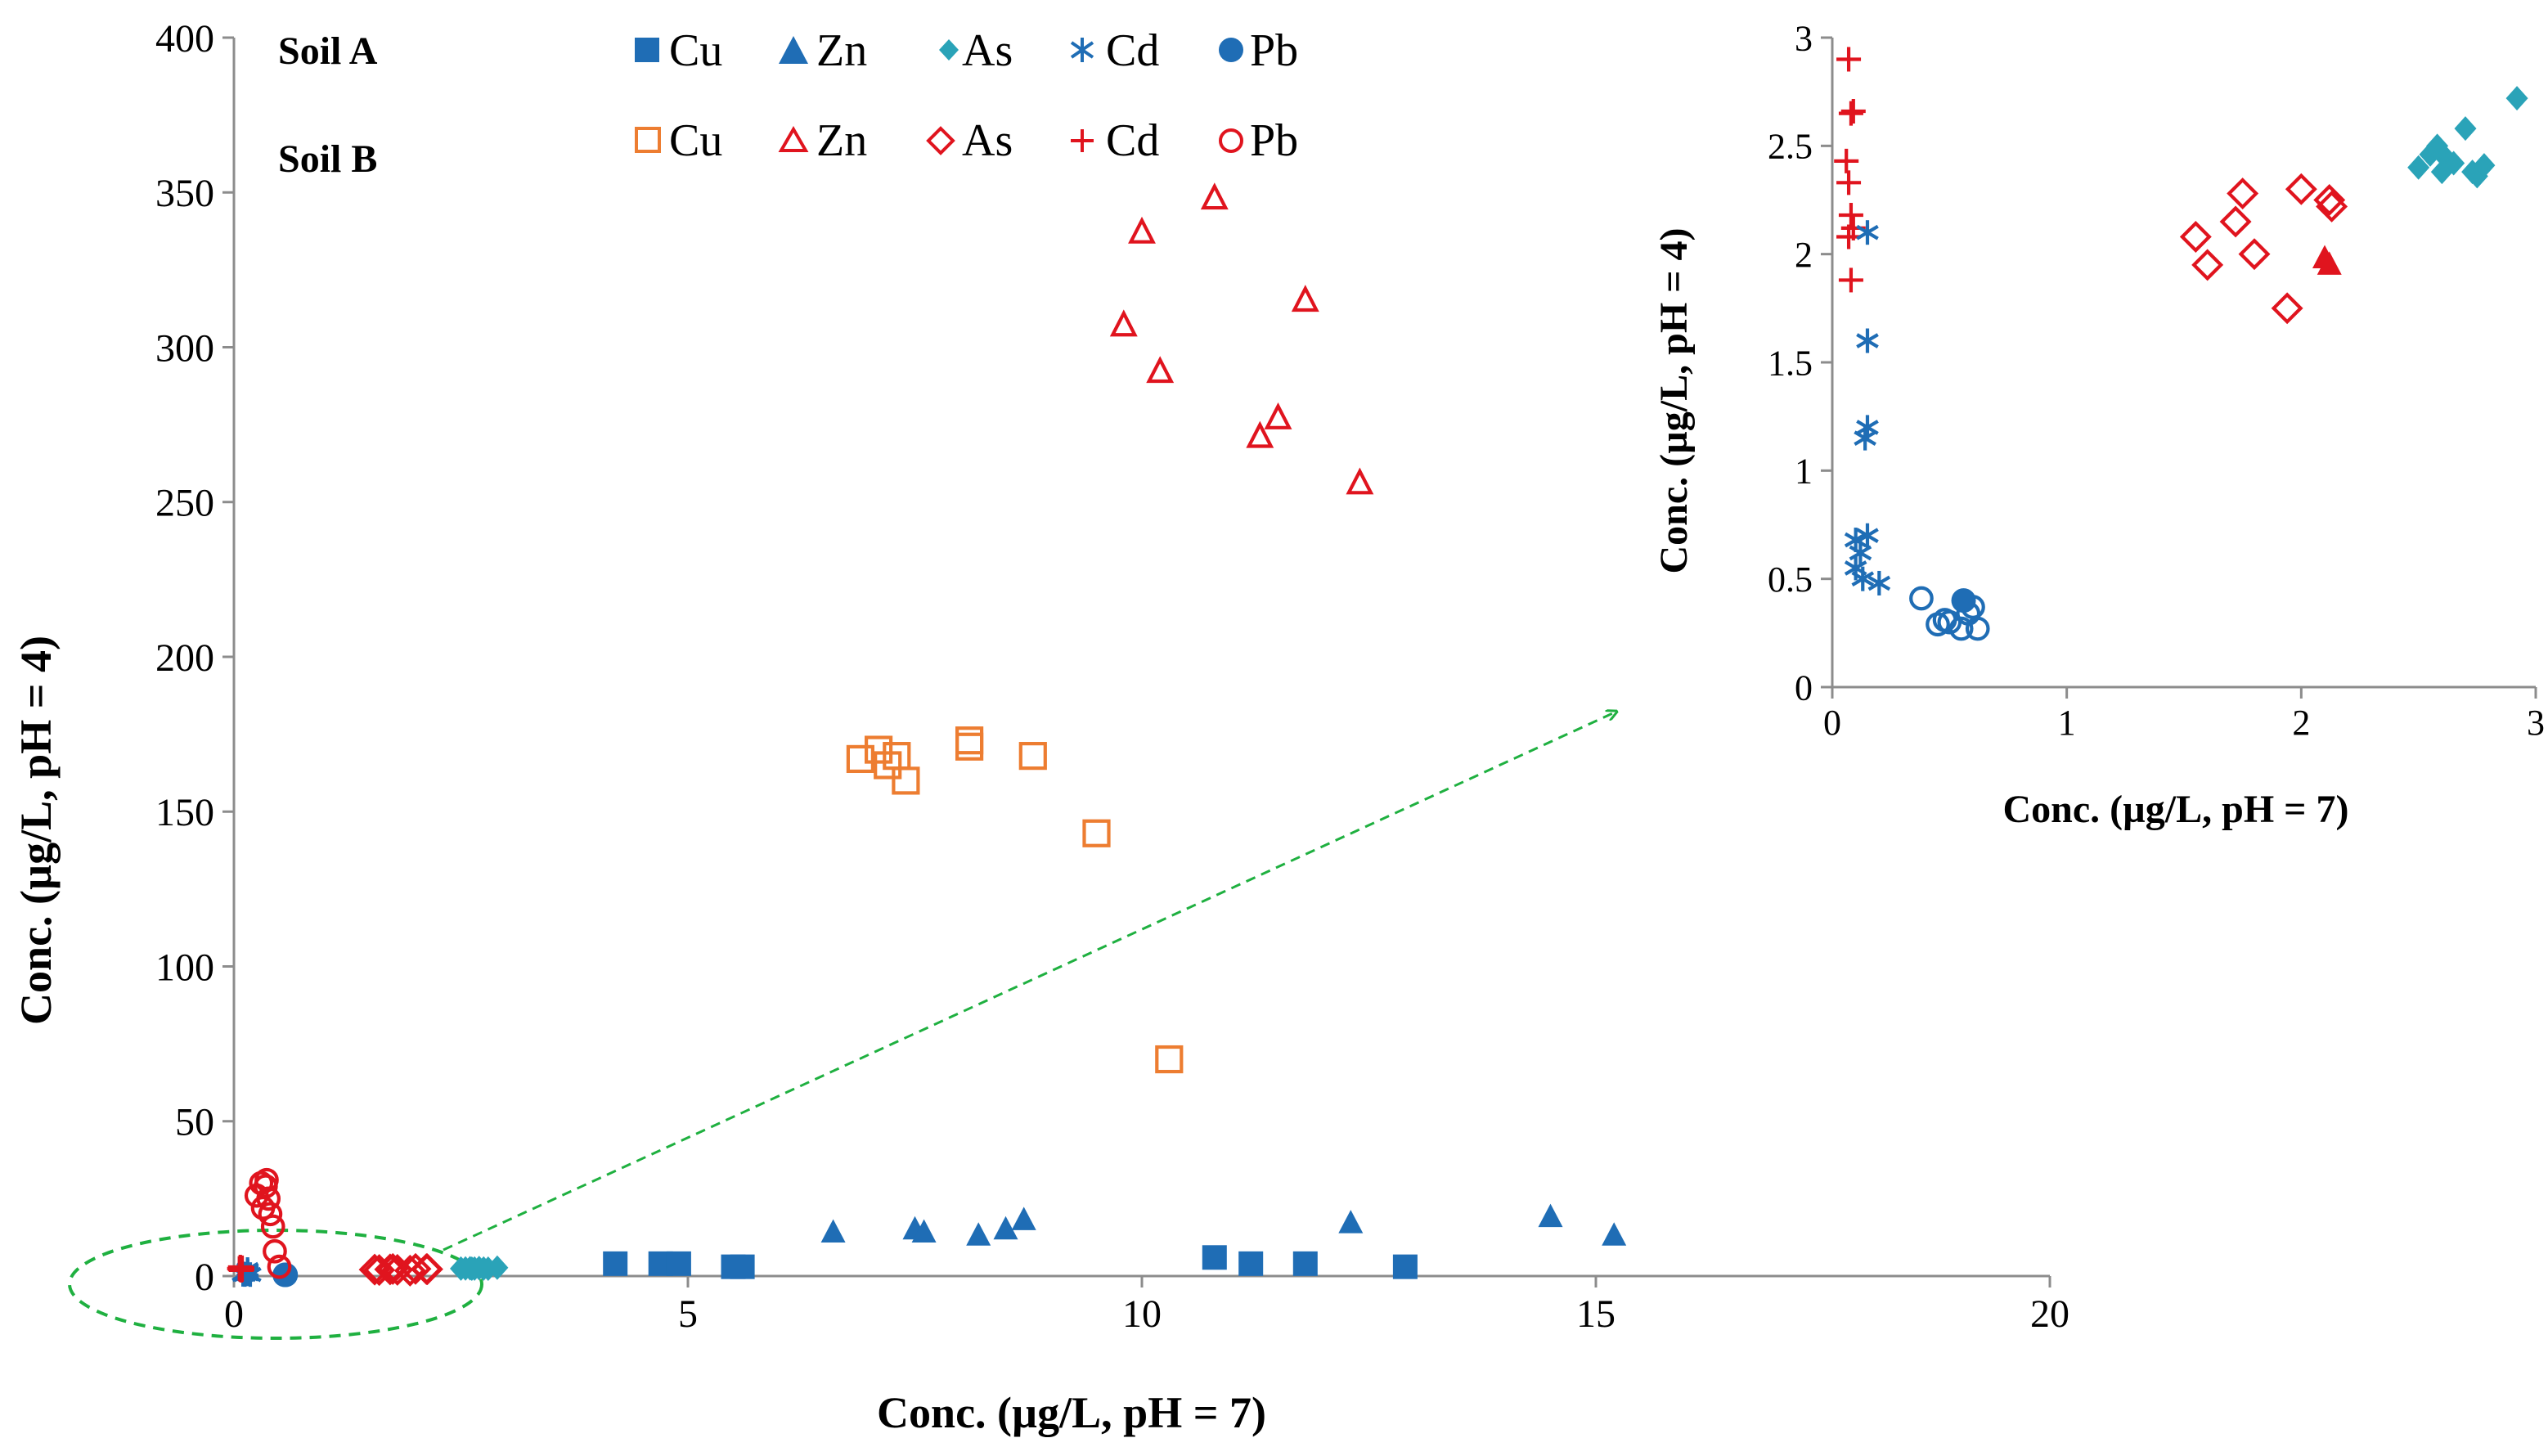 The image size is (2548, 1456). What do you see at coordinates (2301, 723) in the screenshot?
I see `inset-x-tick-label: 2` at bounding box center [2301, 723].